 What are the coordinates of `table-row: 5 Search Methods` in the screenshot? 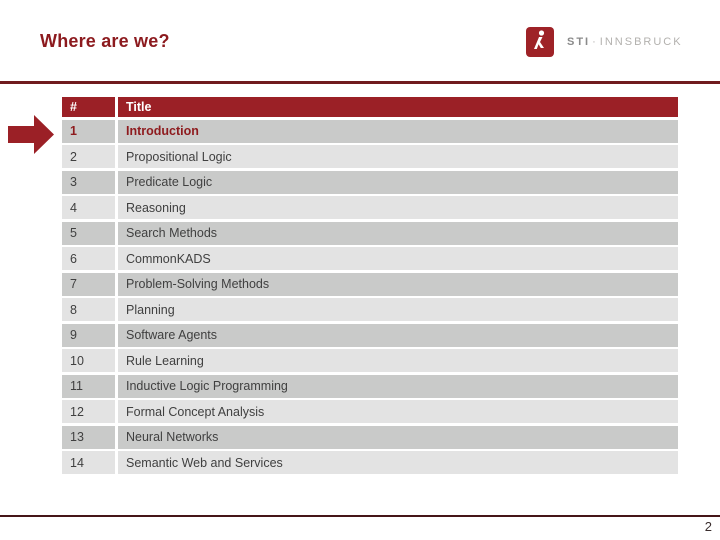 It's located at (370, 233).